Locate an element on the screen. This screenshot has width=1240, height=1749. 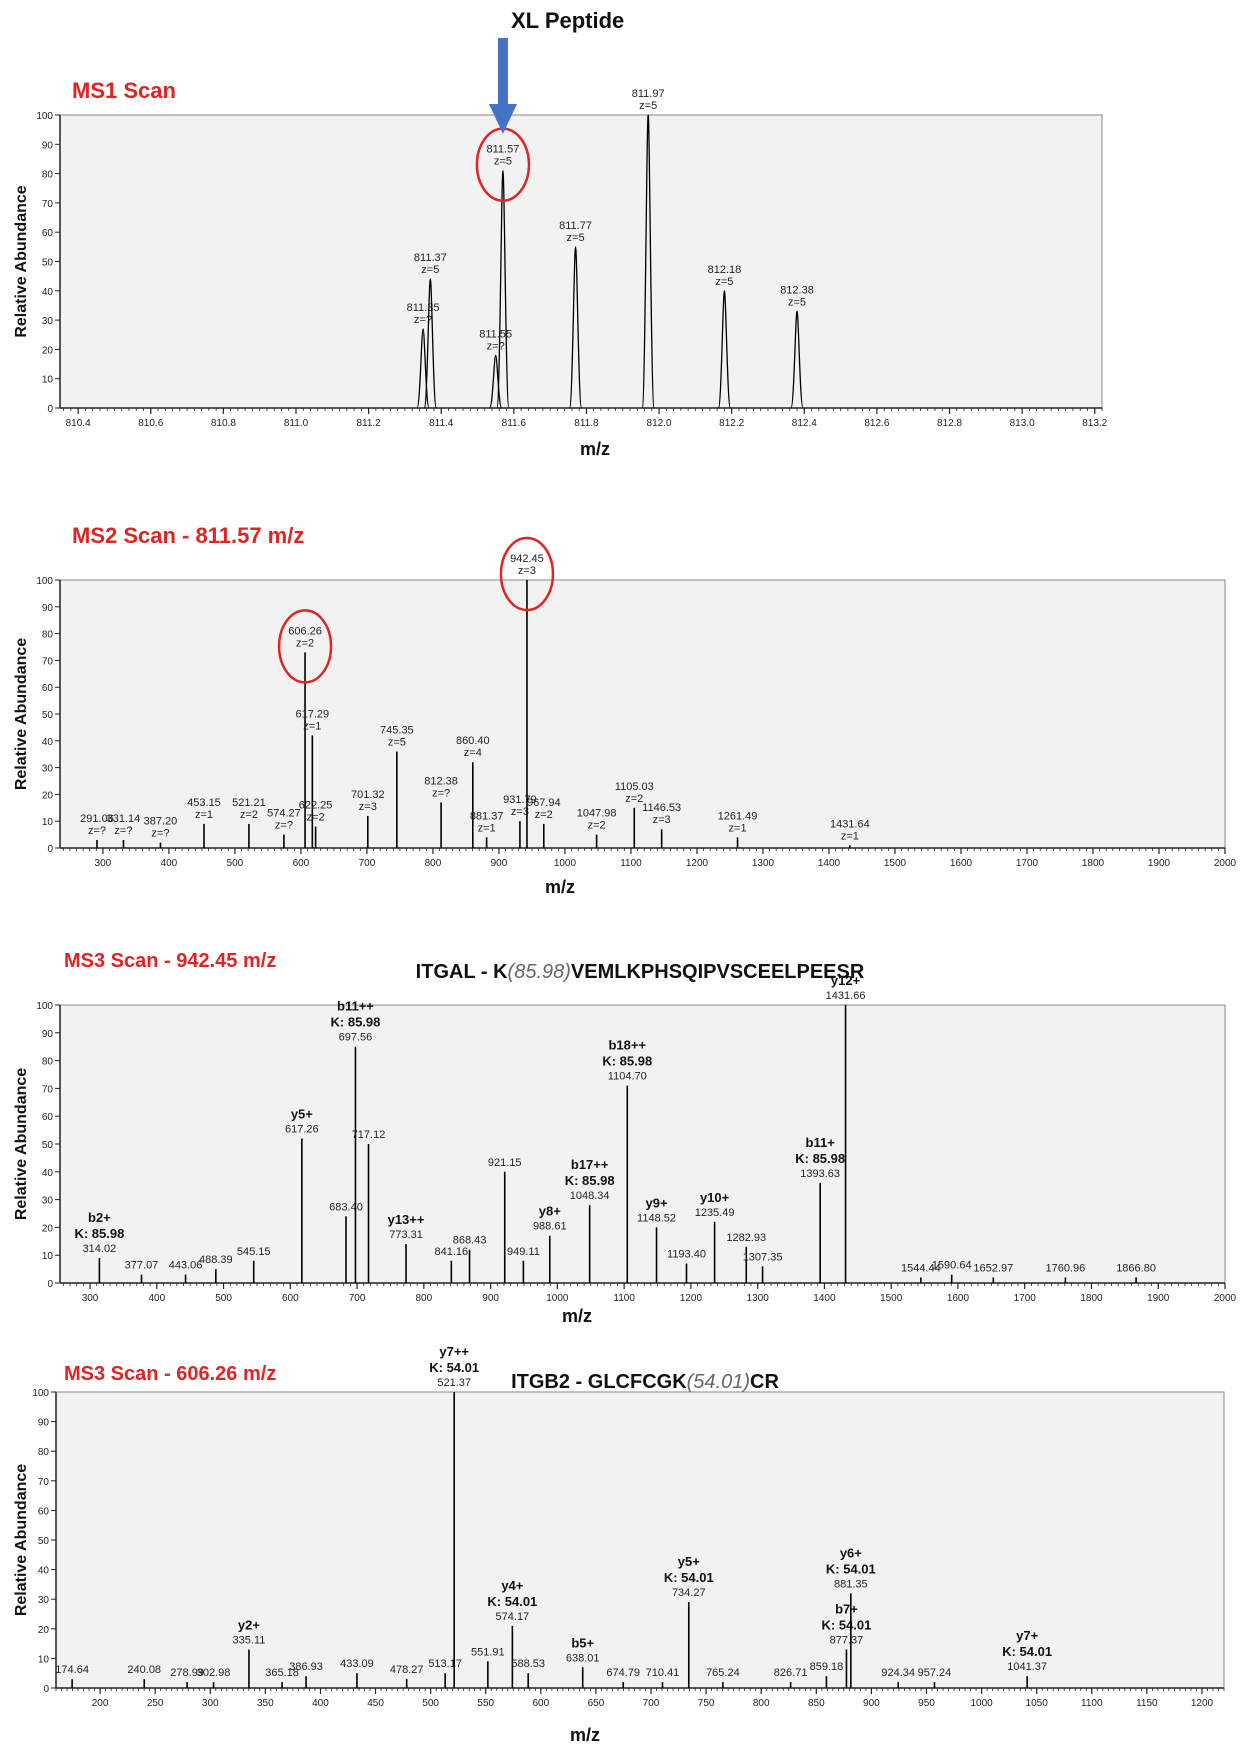
peak-label: 765.24 is located at coordinates (723, 1673).